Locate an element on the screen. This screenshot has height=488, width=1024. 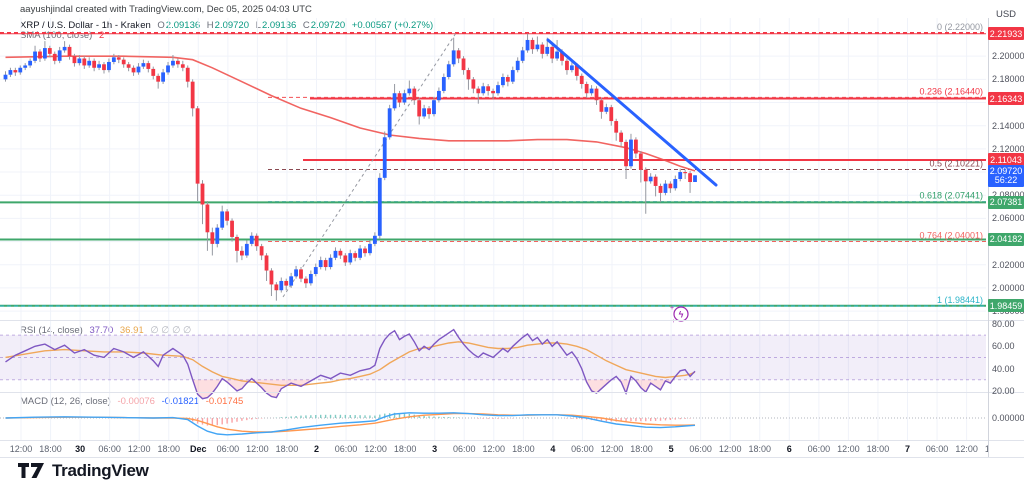
sma-legend: SMA (100, close) 2 is located at coordinates (64, 35).